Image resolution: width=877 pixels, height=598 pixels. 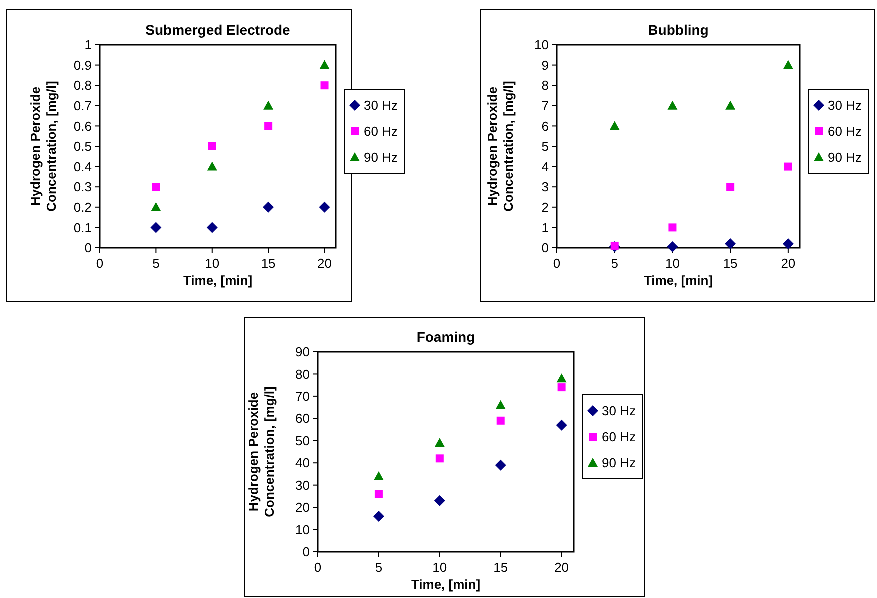 What do you see at coordinates (303, 396) in the screenshot?
I see `y-tick-label: 70` at bounding box center [303, 396].